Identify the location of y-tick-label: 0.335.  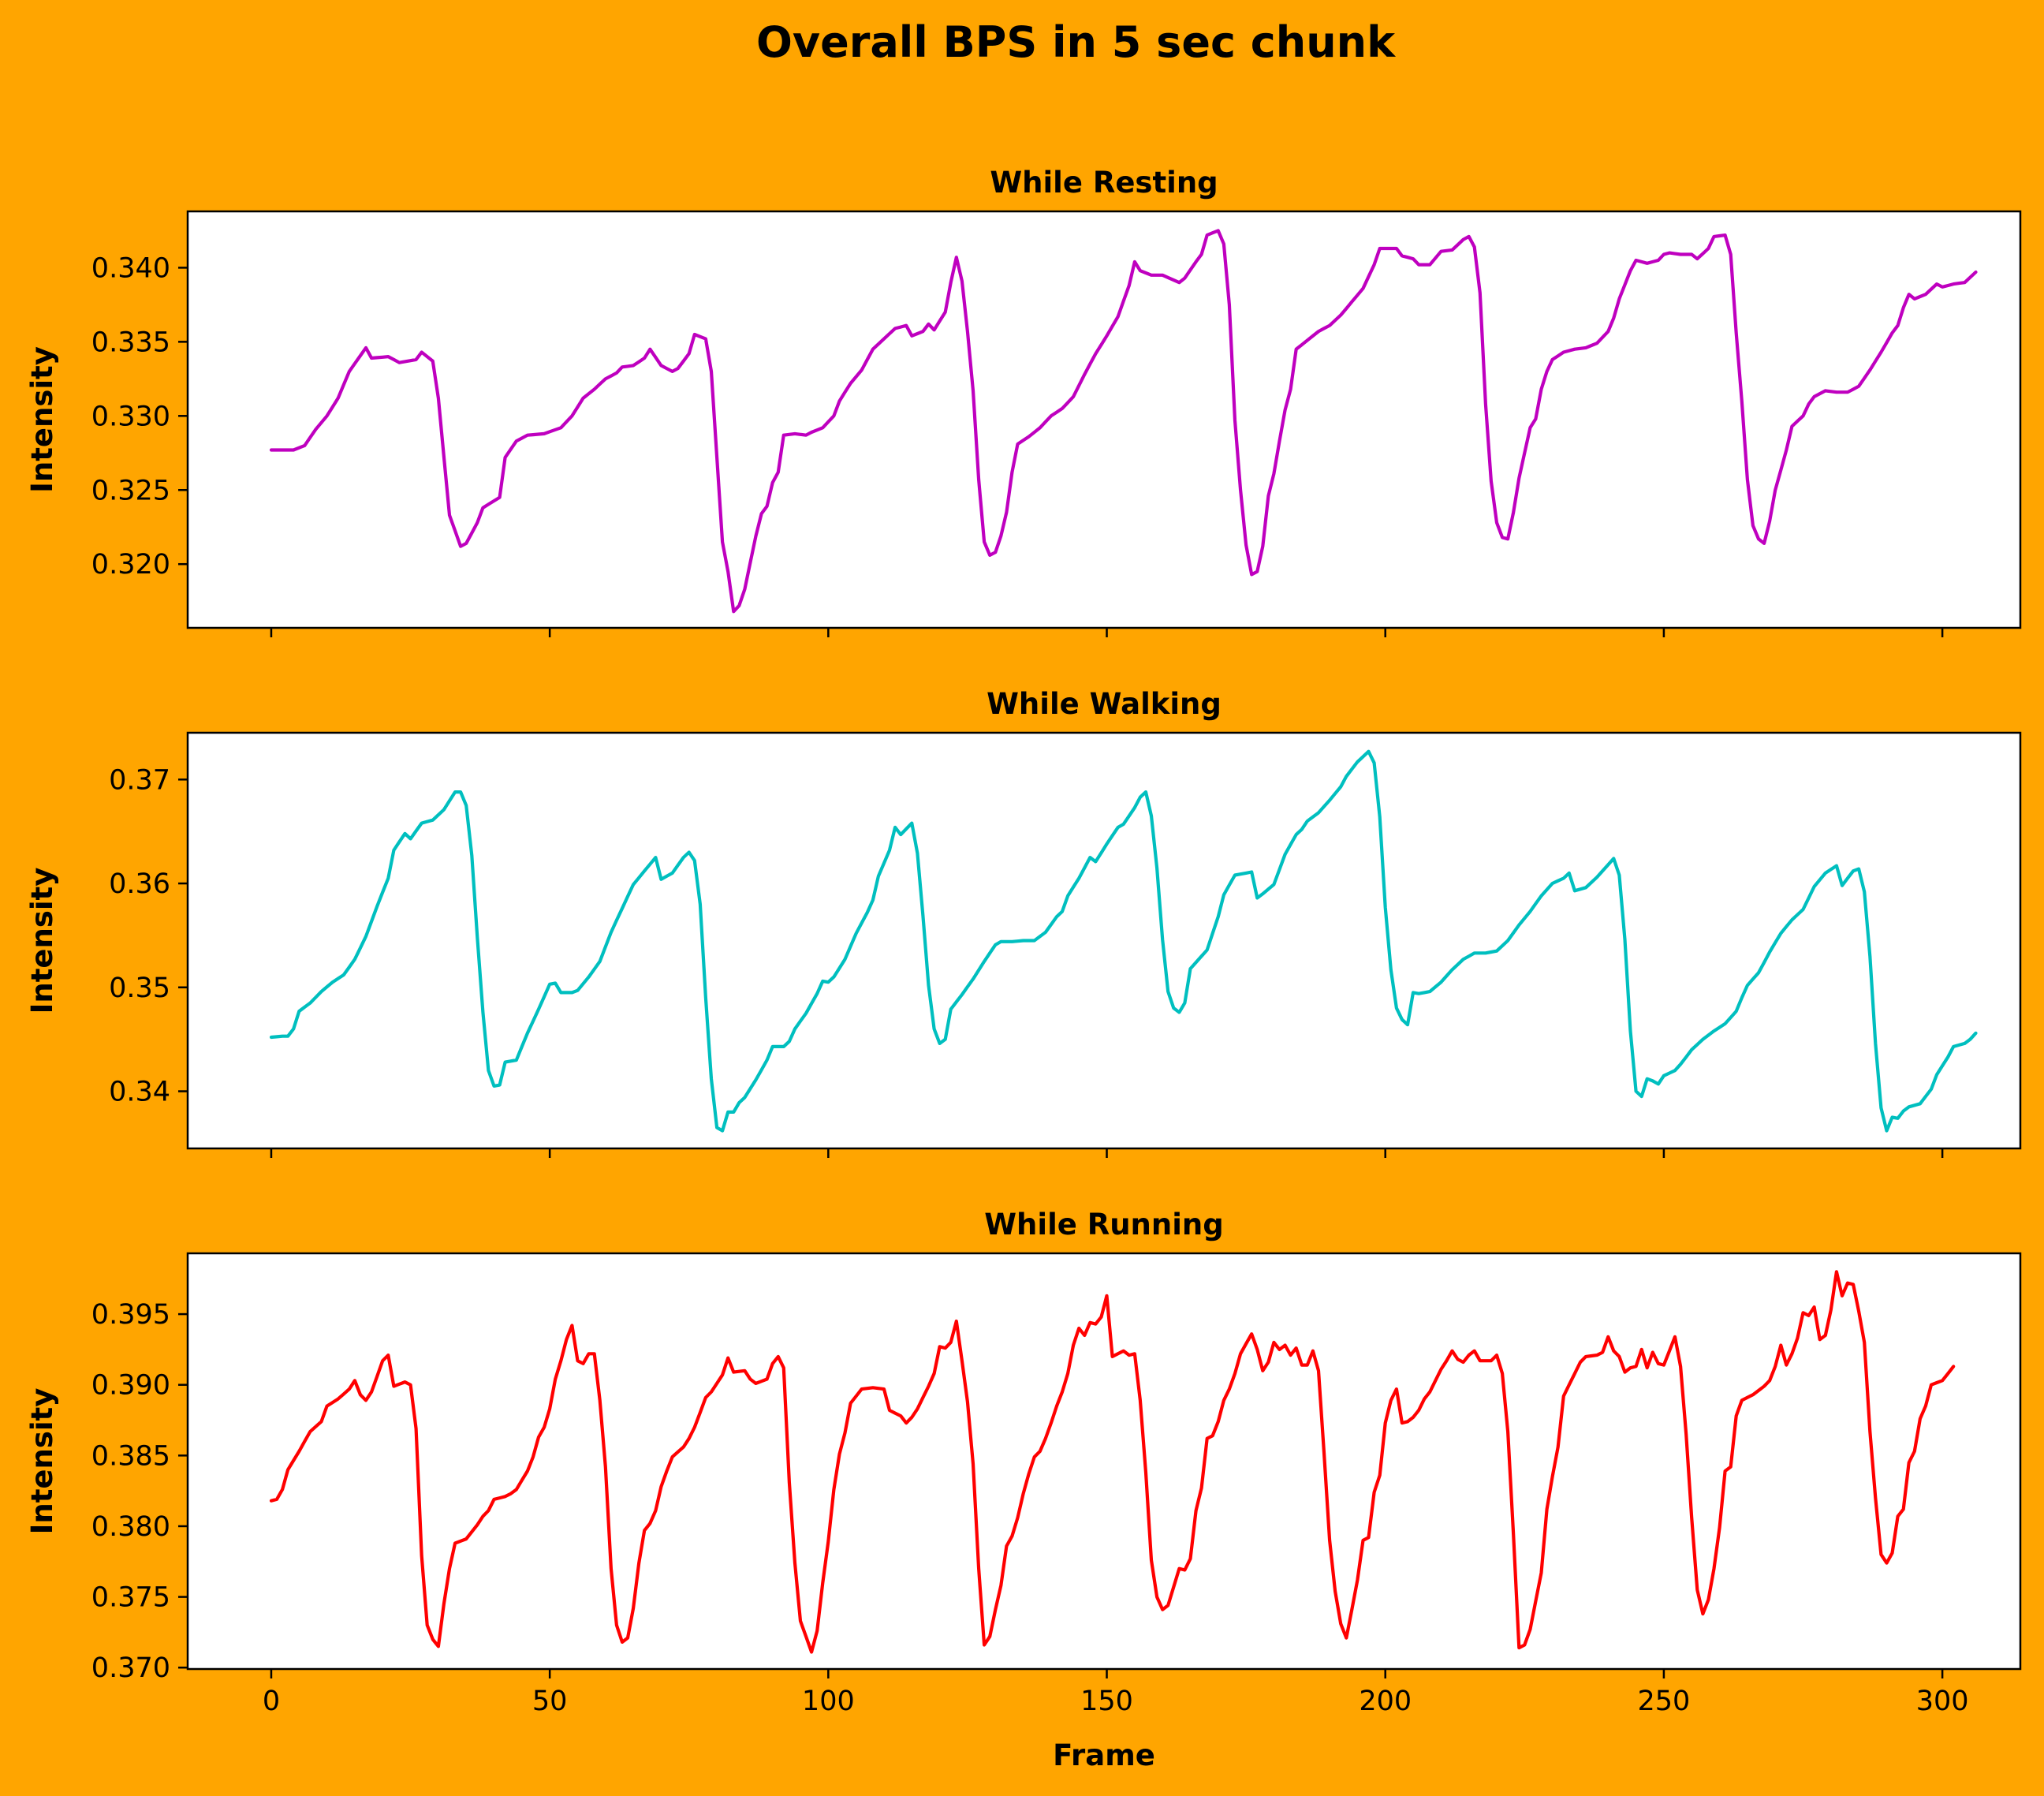
(130, 342).